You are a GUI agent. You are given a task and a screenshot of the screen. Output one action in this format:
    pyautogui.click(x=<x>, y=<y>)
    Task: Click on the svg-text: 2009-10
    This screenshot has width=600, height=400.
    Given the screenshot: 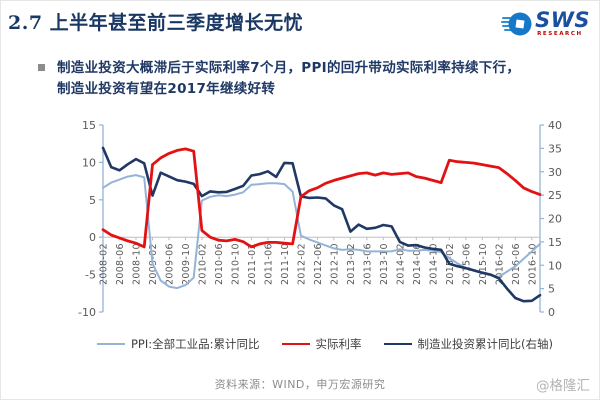 What is the action you would take?
    pyautogui.click(x=186, y=264)
    